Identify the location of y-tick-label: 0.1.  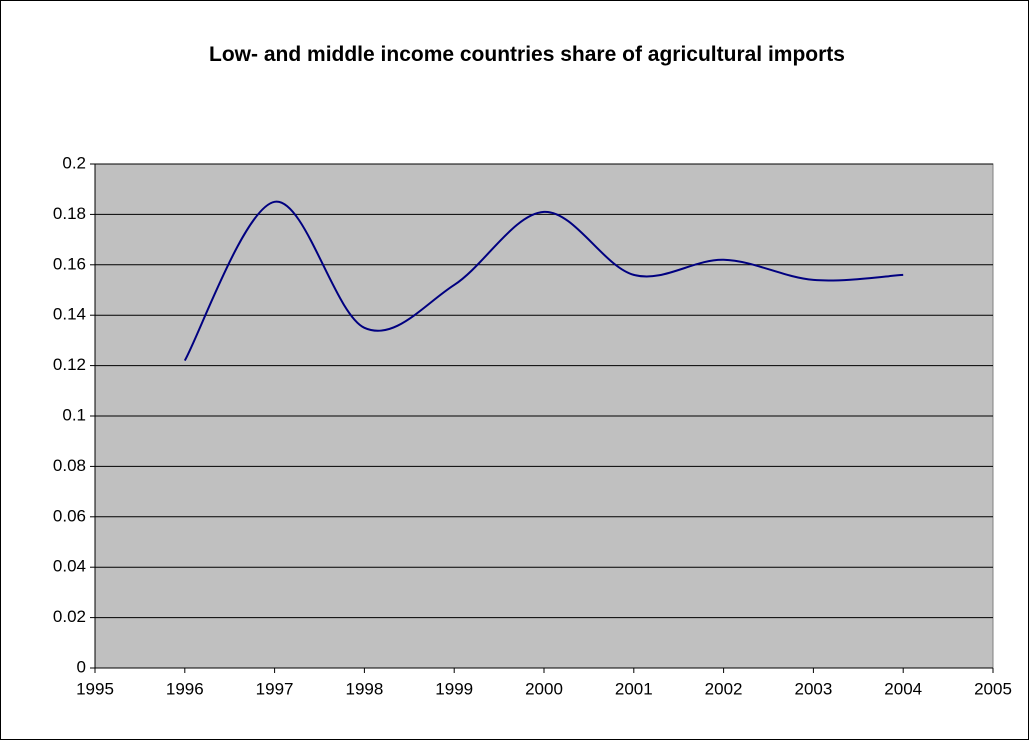
(74, 414).